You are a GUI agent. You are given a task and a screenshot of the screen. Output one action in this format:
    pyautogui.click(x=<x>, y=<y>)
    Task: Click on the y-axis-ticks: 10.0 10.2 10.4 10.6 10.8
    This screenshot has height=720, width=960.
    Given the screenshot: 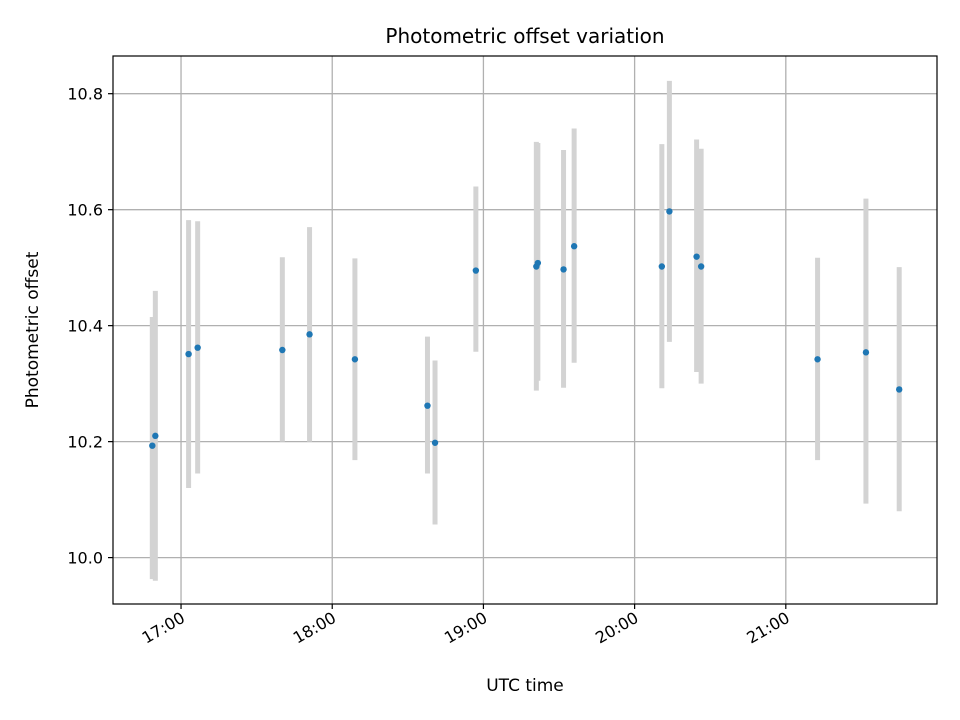 What is the action you would take?
    pyautogui.click(x=90, y=326)
    